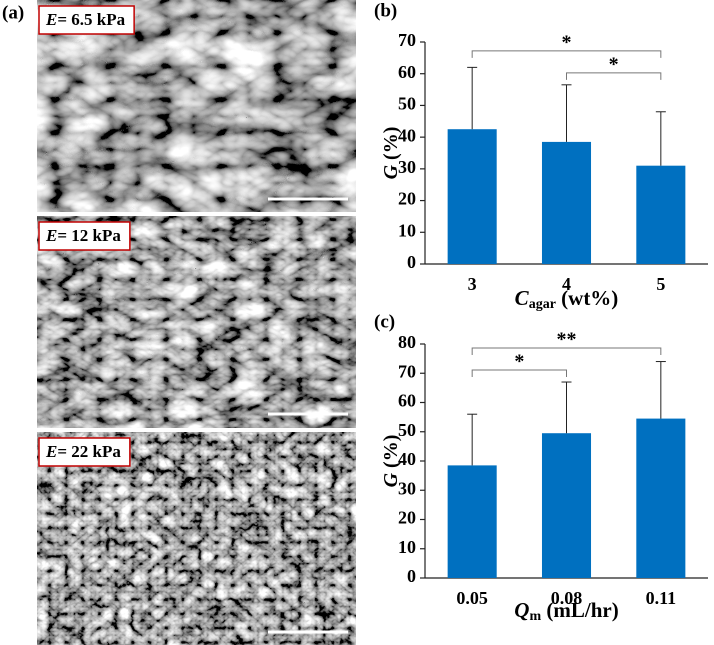 The image size is (714, 645). I want to click on image-label: E= 6.5 kPa, so click(86, 20).